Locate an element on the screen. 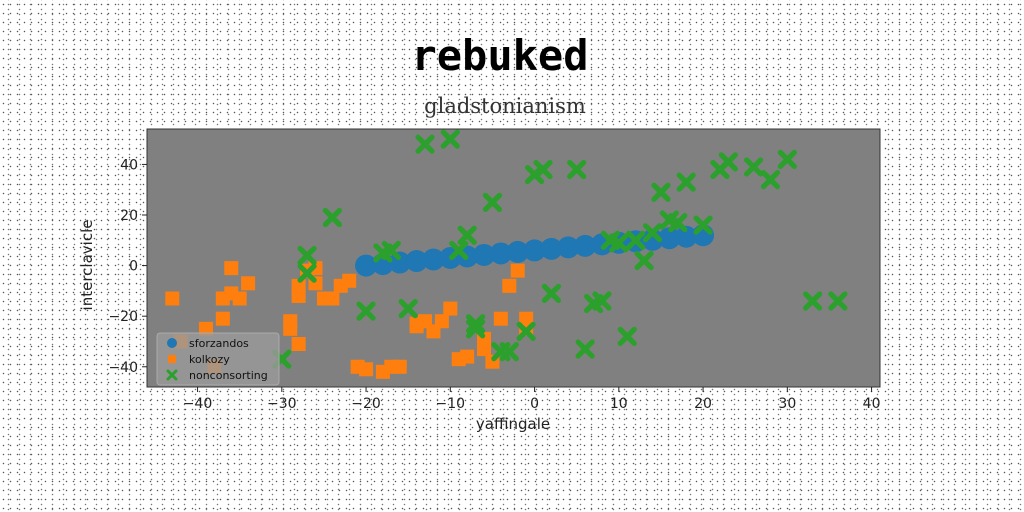  y-tick-label: −40 is located at coordinates (123, 368).